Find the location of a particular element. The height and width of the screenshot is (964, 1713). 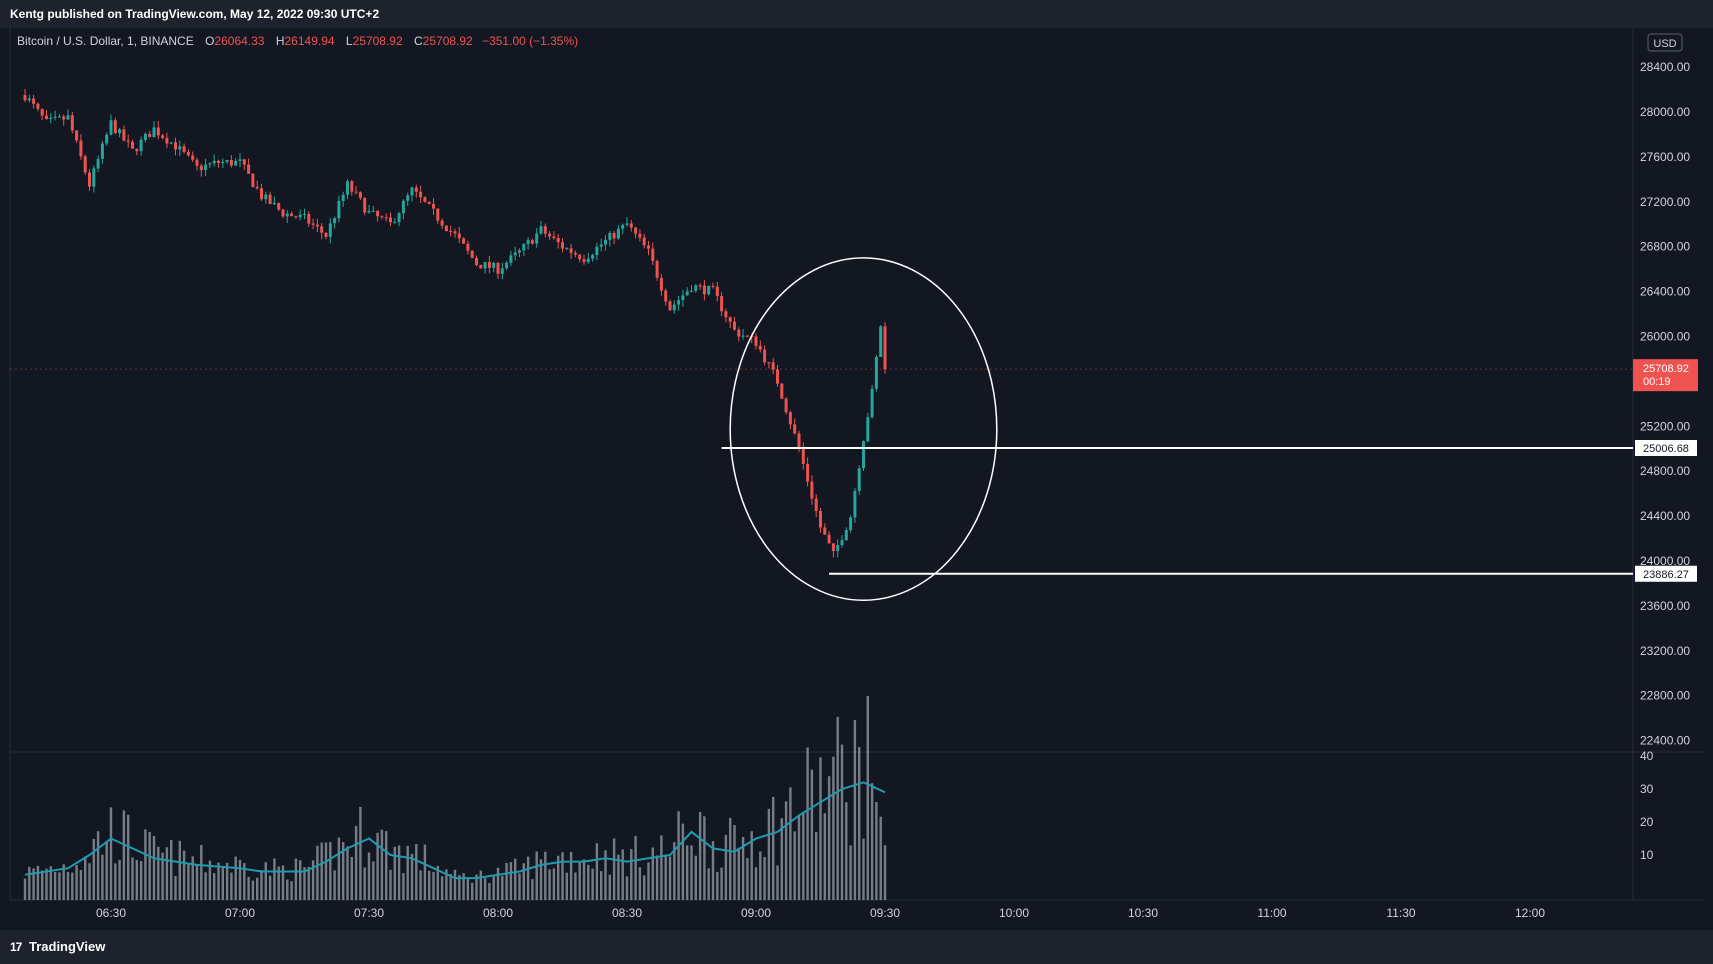

time-axis-tick-label: 10:00 is located at coordinates (1014, 913).